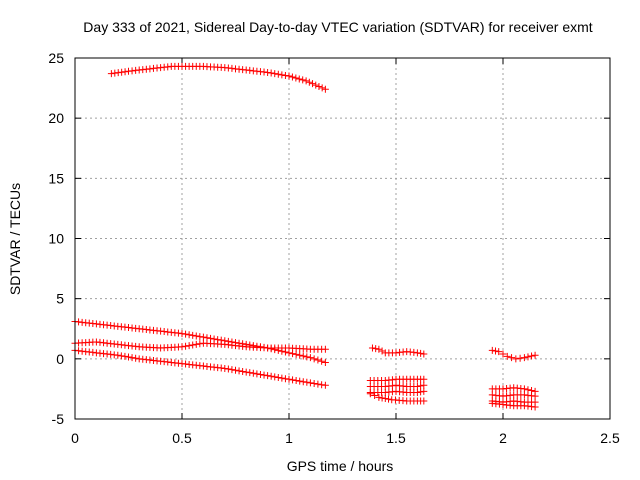 This screenshot has height=480, width=640. What do you see at coordinates (60, 299) in the screenshot?
I see `y-tick-label: 5` at bounding box center [60, 299].